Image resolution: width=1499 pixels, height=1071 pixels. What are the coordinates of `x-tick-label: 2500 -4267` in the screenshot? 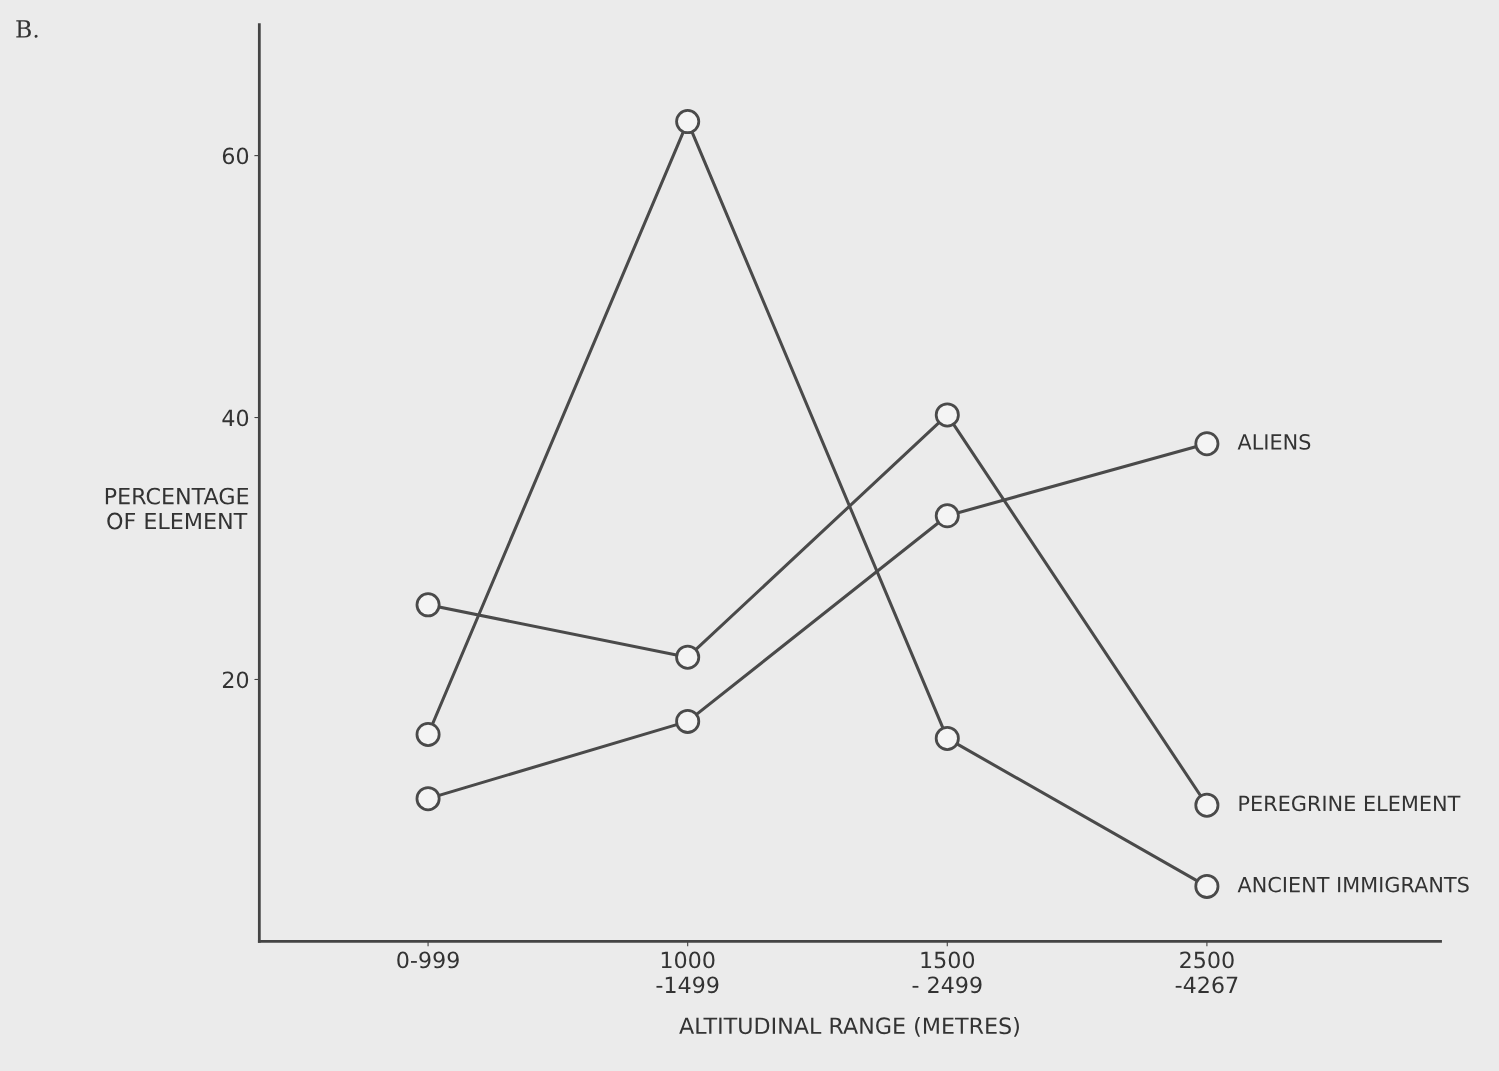 It's located at (1206, 972).